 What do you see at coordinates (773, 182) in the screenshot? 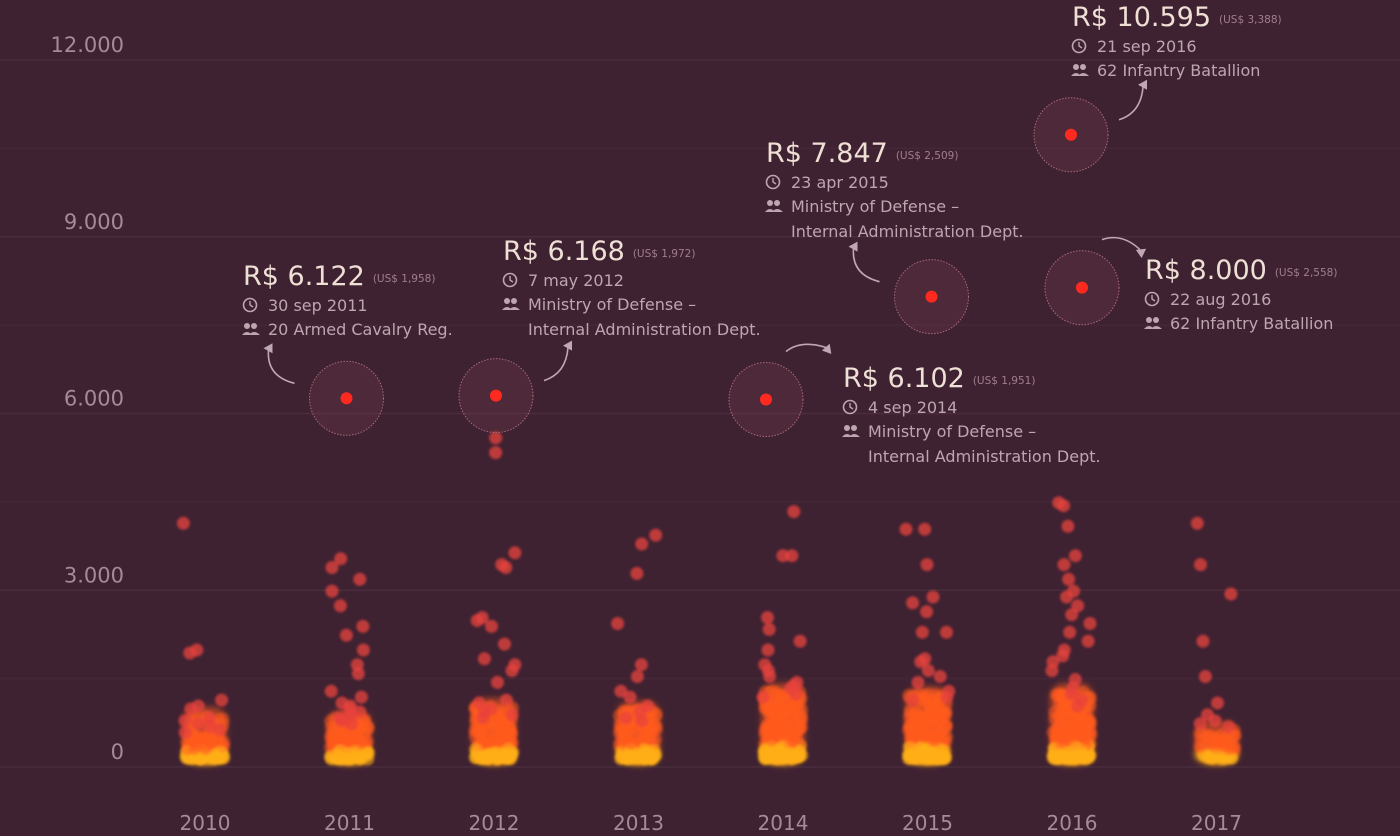
I see `clock-icon` at bounding box center [773, 182].